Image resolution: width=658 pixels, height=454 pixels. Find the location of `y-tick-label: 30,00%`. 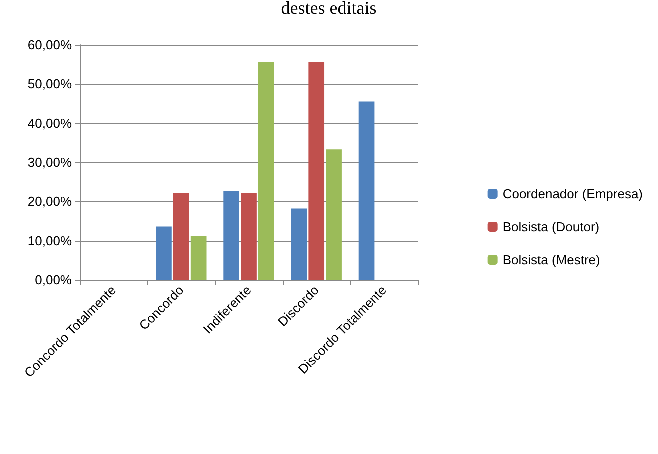

y-tick-label: 30,00% is located at coordinates (50, 162).